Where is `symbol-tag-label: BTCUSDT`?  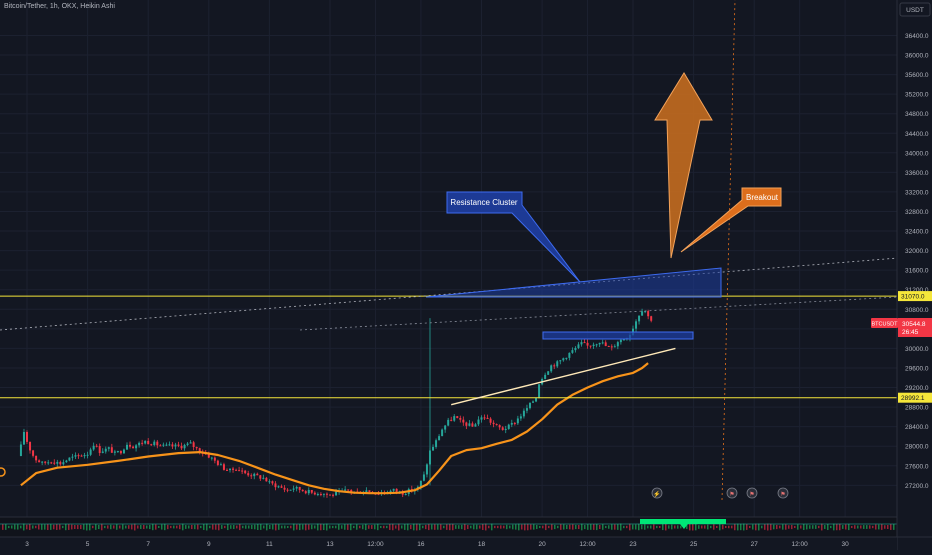
symbol-tag-label: BTCUSDT is located at coordinates (885, 325).